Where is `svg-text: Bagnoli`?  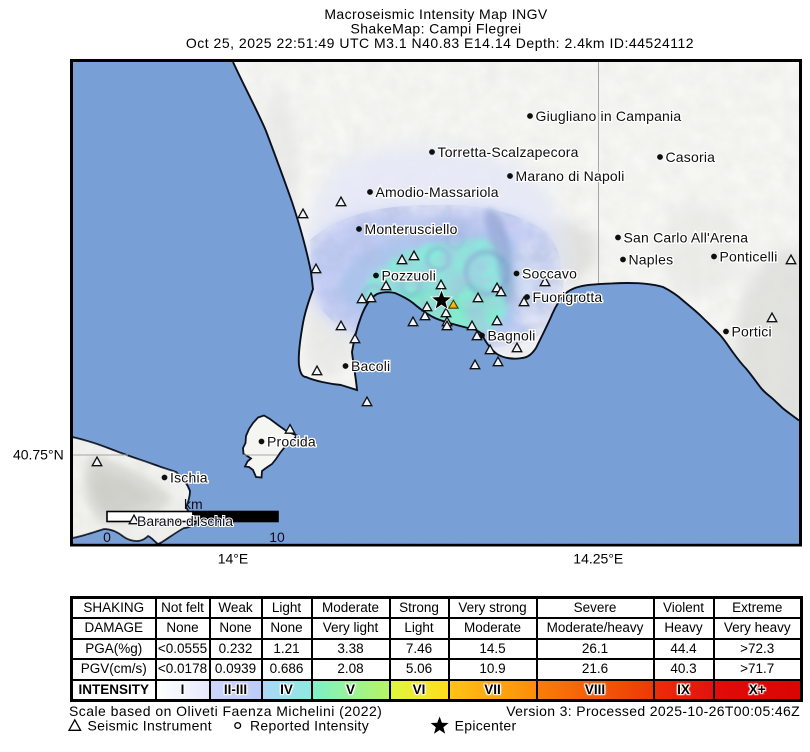
svg-text: Bagnoli is located at coordinates (512, 336).